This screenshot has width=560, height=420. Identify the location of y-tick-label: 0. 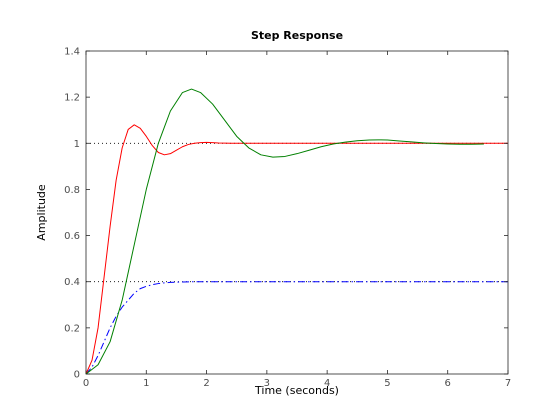
(77, 375).